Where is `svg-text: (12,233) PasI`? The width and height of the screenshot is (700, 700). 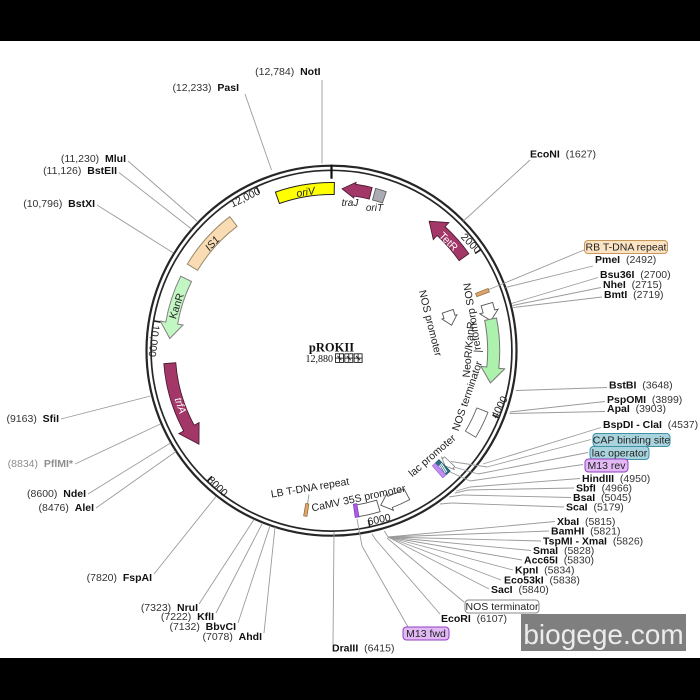 svg-text: (12,233) PasI is located at coordinates (205, 88).